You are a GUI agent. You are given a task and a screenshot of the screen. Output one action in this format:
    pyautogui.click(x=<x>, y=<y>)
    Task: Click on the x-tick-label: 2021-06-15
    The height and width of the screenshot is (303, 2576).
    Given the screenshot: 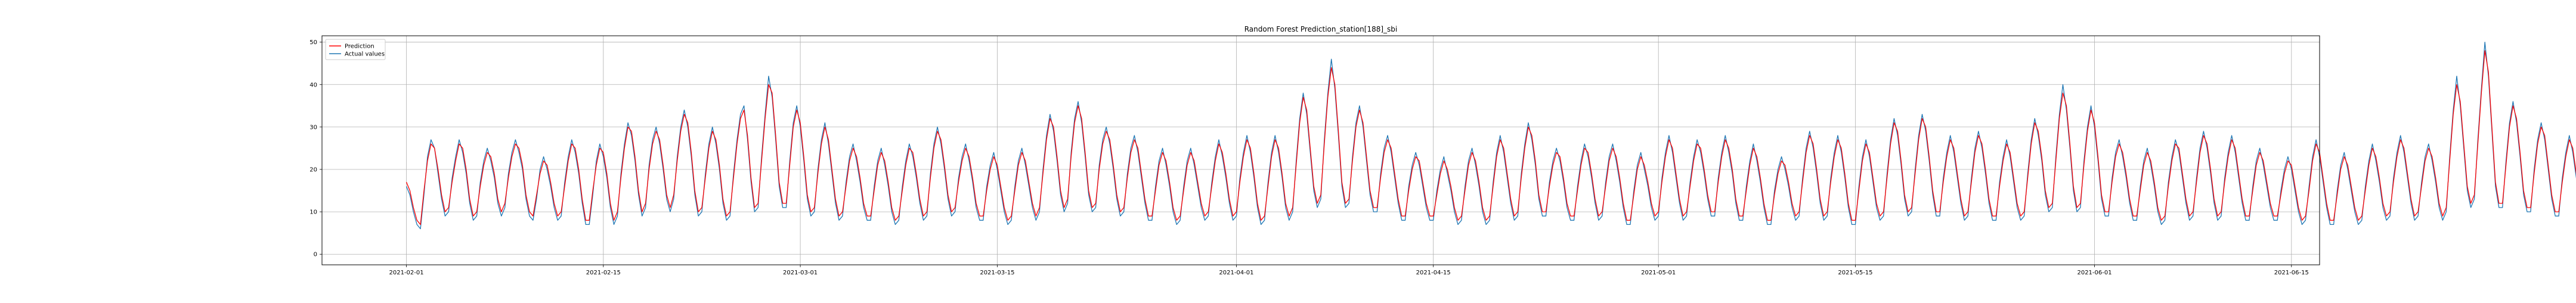 What is the action you would take?
    pyautogui.click(x=2292, y=273)
    